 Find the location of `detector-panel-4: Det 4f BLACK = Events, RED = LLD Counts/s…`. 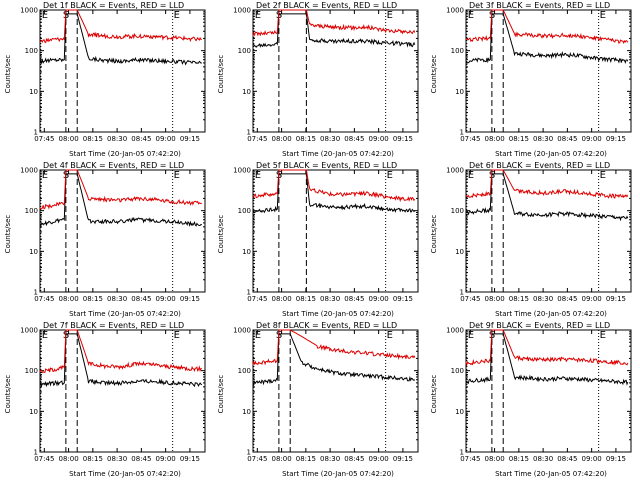

detector-panel-4: Det 4f BLACK = Events, RED = LLD Counts/s… is located at coordinates (106, 240).